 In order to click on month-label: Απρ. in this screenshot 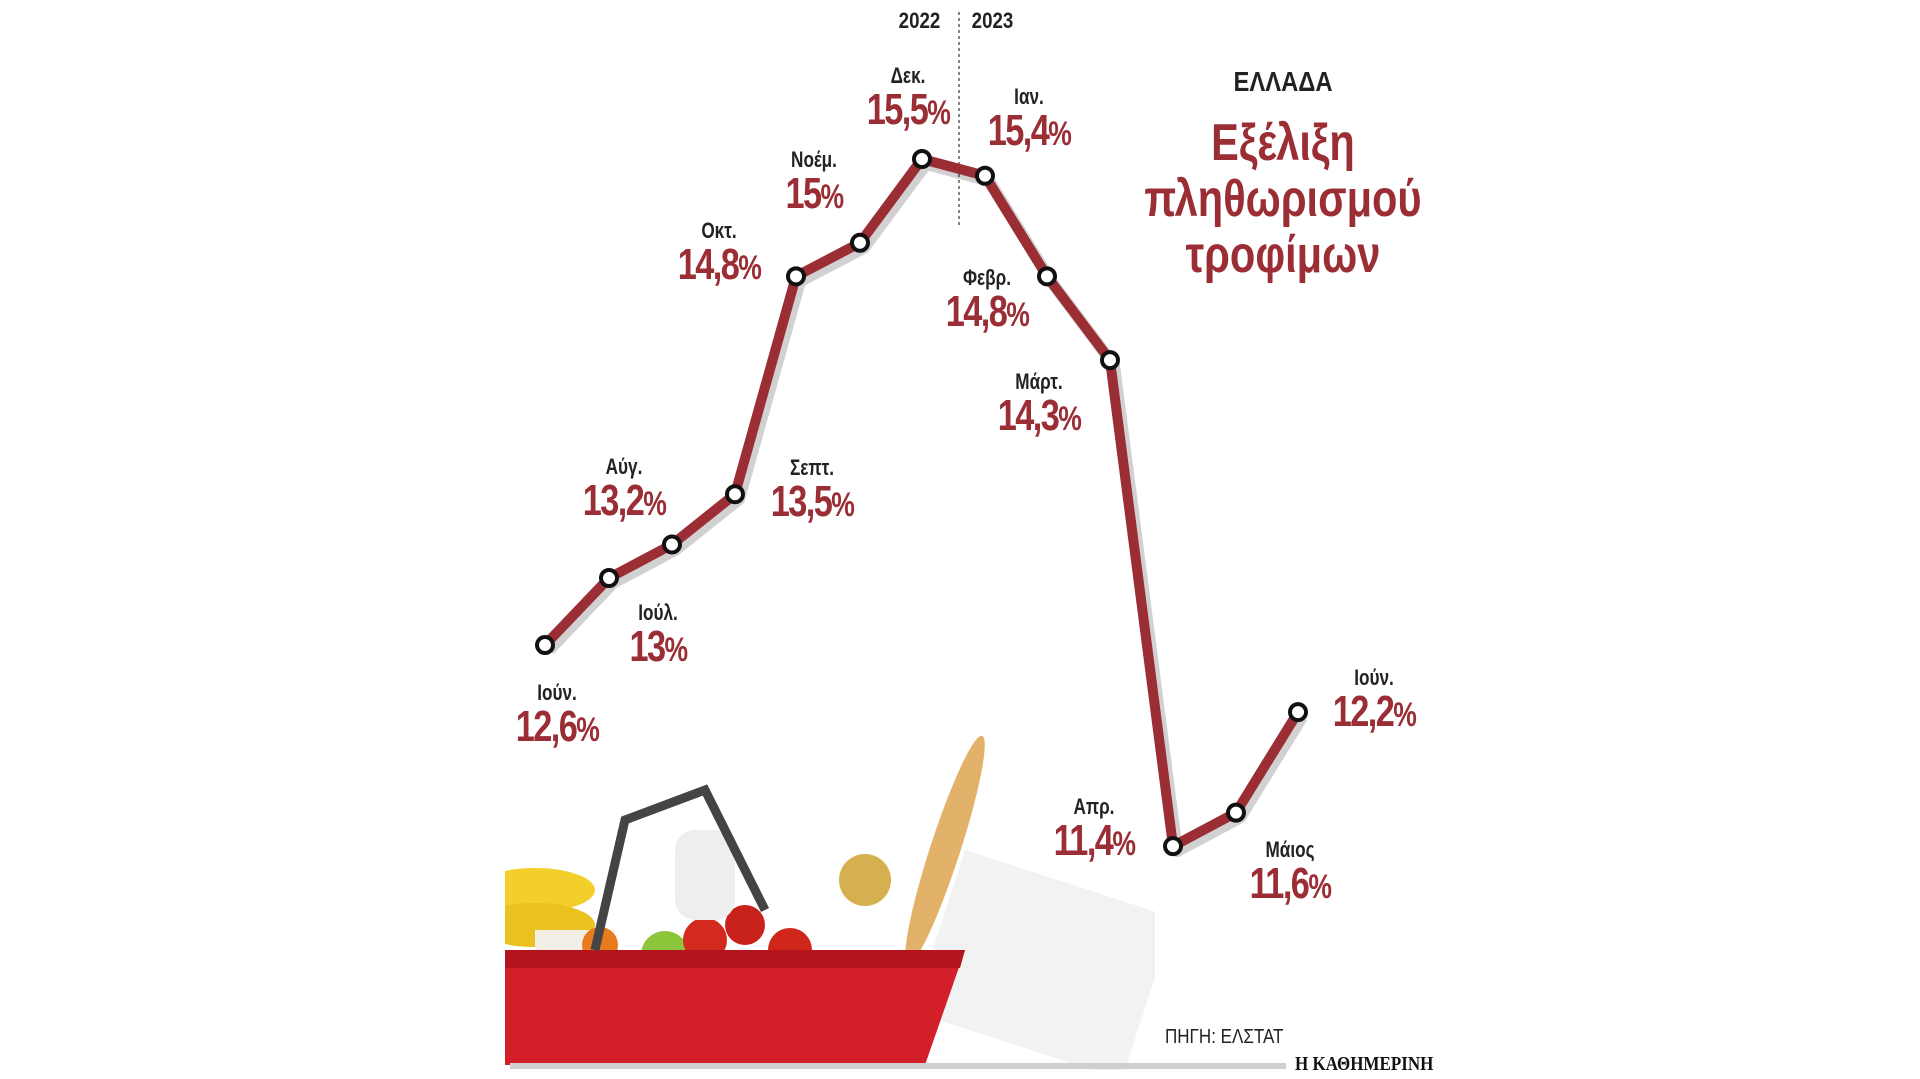, I will do `click(1094, 807)`.